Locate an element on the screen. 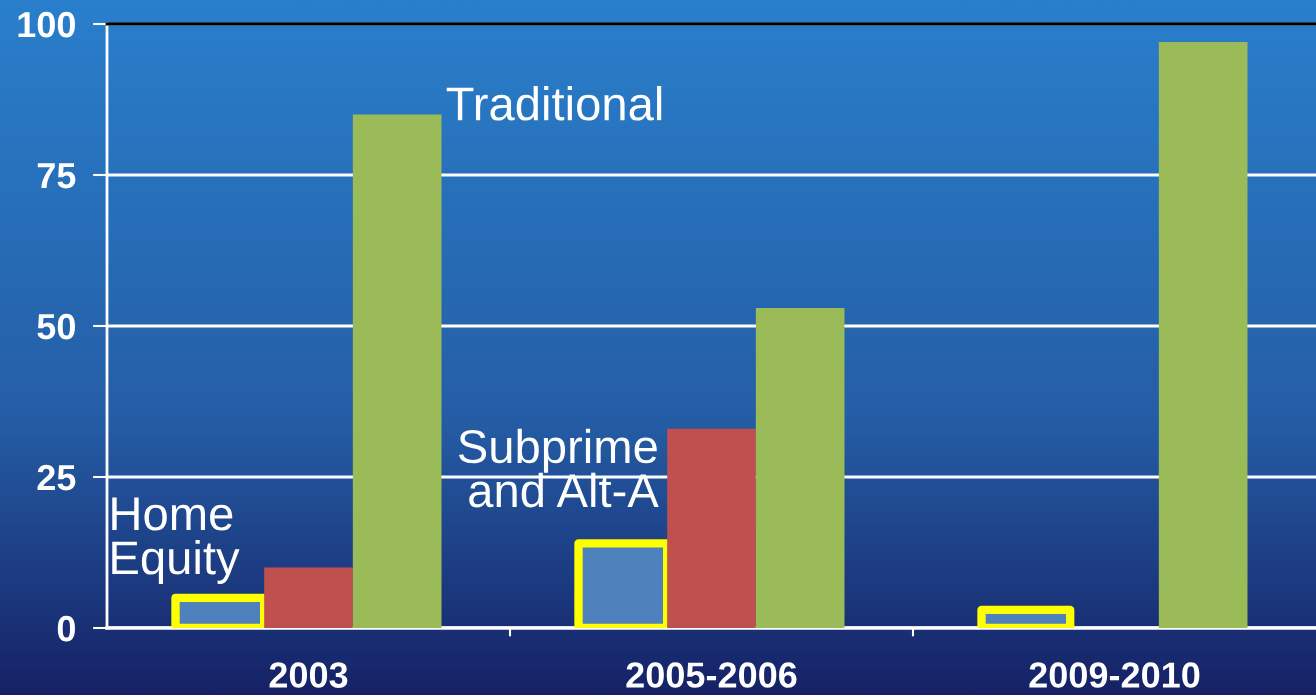 The width and height of the screenshot is (1316, 695). x-tick-label: 2009-2010 is located at coordinates (1114, 675).